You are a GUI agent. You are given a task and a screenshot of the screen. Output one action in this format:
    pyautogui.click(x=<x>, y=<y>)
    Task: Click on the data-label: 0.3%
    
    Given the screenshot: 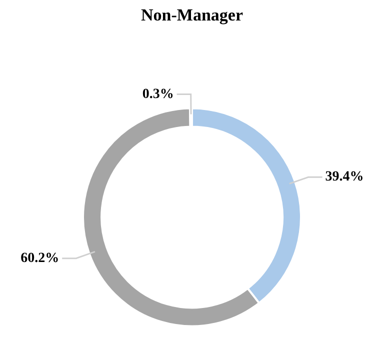 What is the action you would take?
    pyautogui.click(x=158, y=94)
    